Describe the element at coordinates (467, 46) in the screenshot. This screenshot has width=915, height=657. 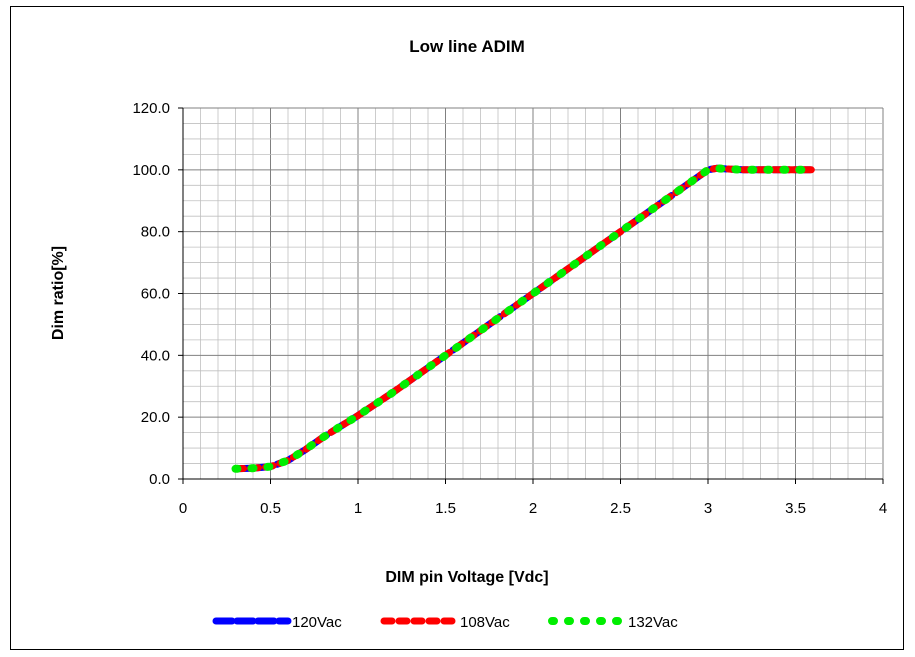
I see `chart-title: Low line ADIM` at that location.